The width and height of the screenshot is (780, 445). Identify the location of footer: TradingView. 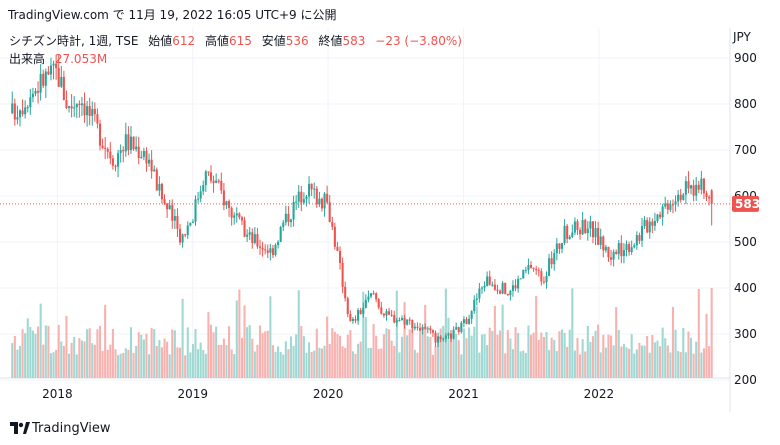
(390, 428).